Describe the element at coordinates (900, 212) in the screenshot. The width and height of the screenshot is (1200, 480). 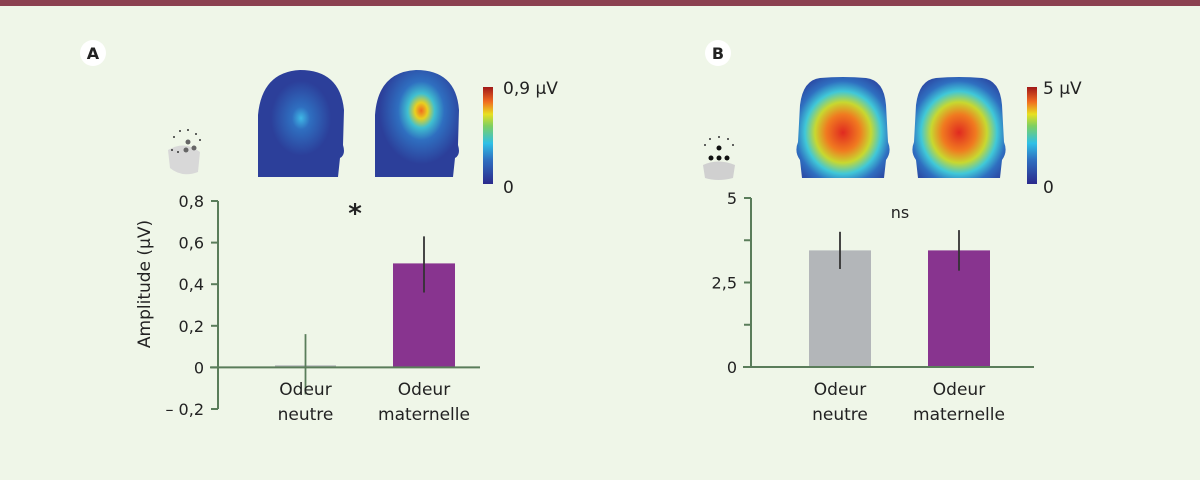
I see `significance-annotation: ns` at that location.